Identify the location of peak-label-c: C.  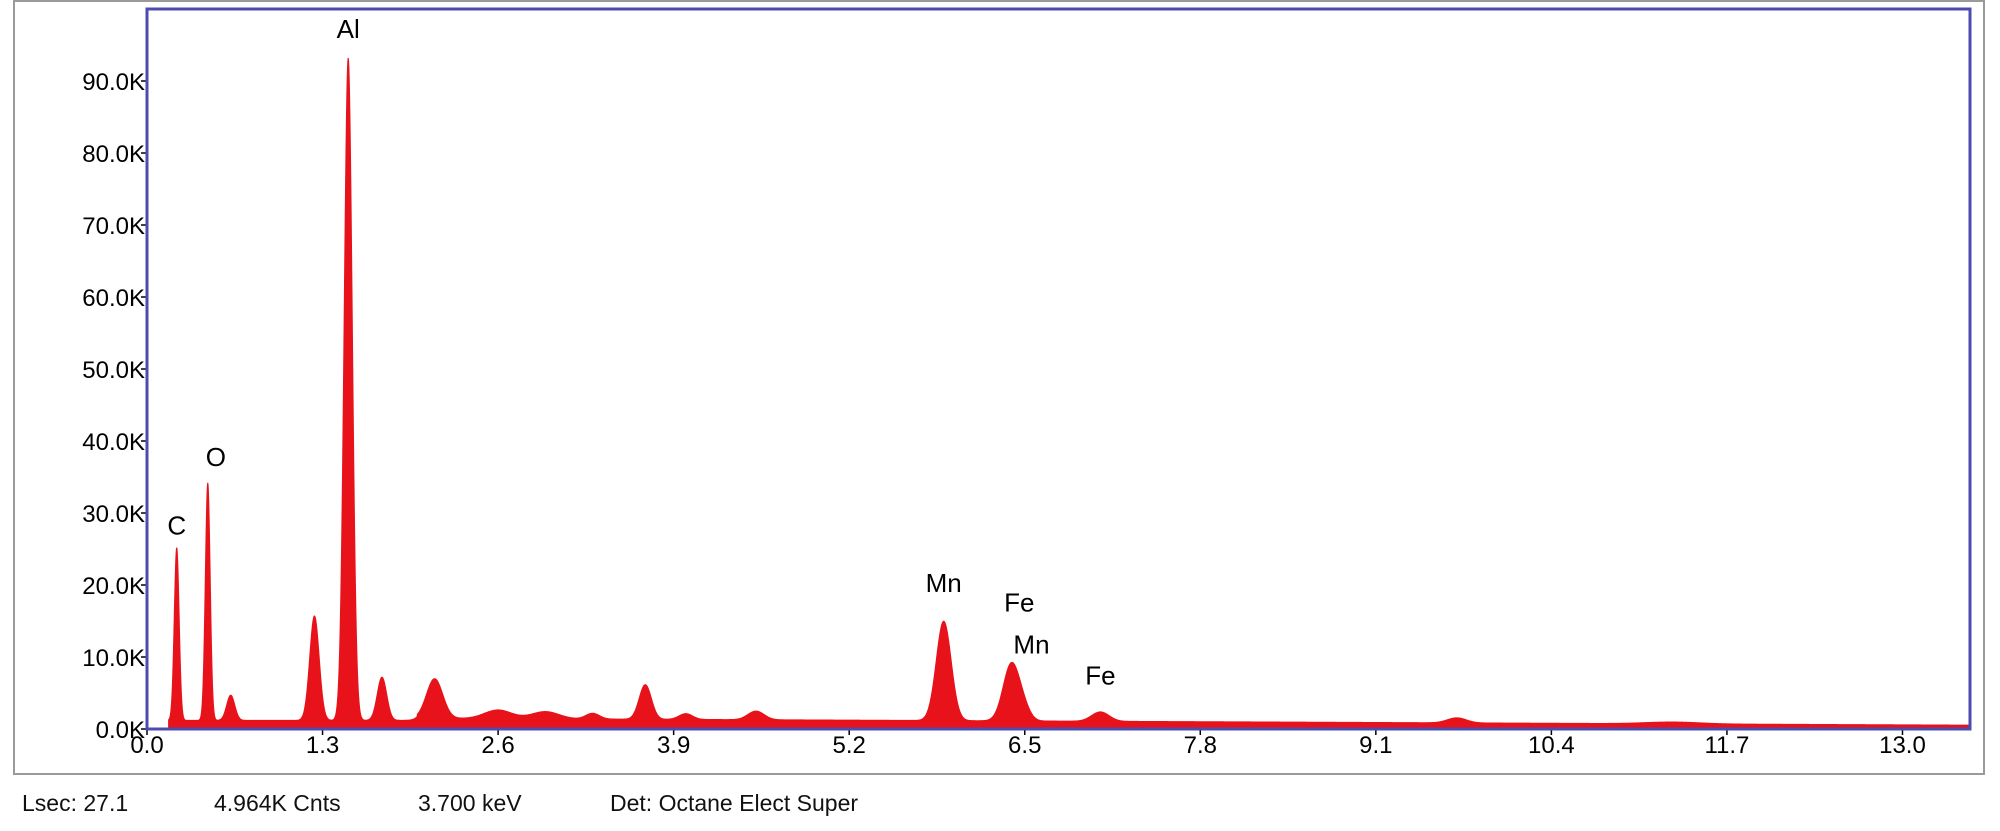
(176, 526).